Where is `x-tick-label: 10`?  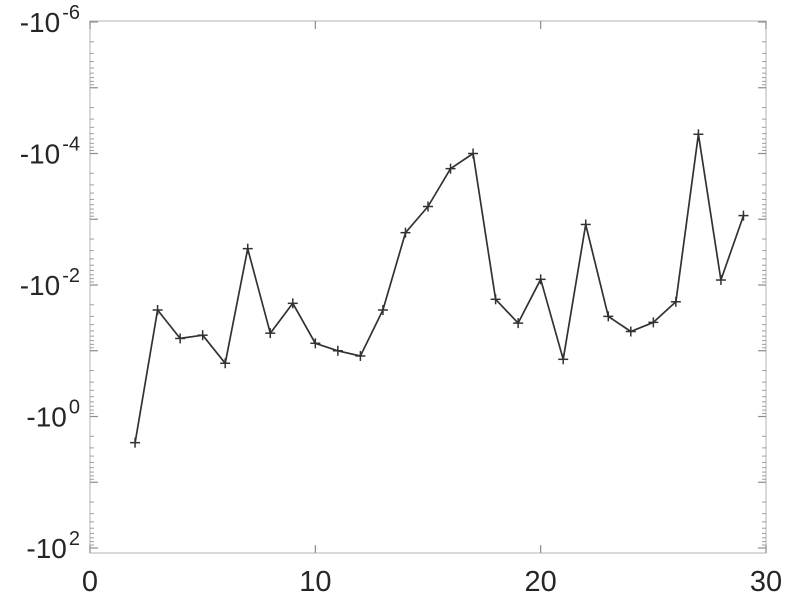 x-tick-label: 10 is located at coordinates (315, 582).